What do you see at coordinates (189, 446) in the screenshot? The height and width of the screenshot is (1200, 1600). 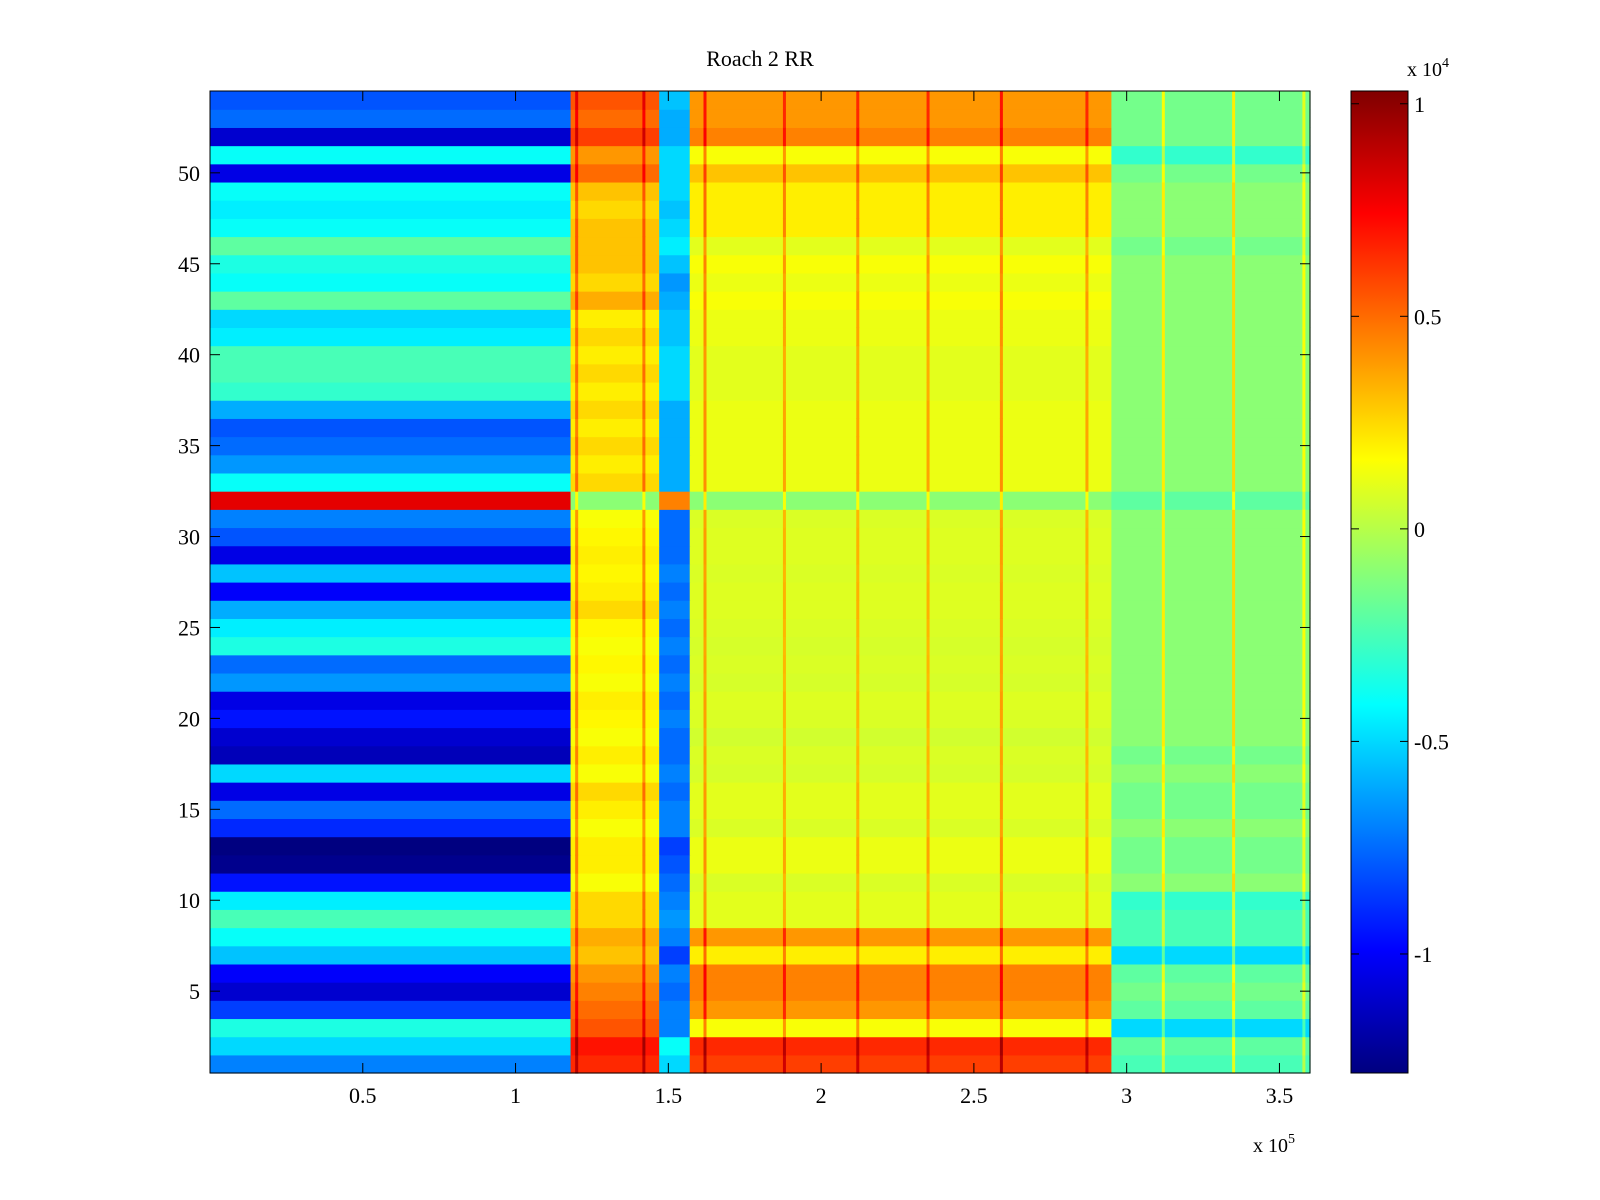 I see `y-tick-label: 35` at bounding box center [189, 446].